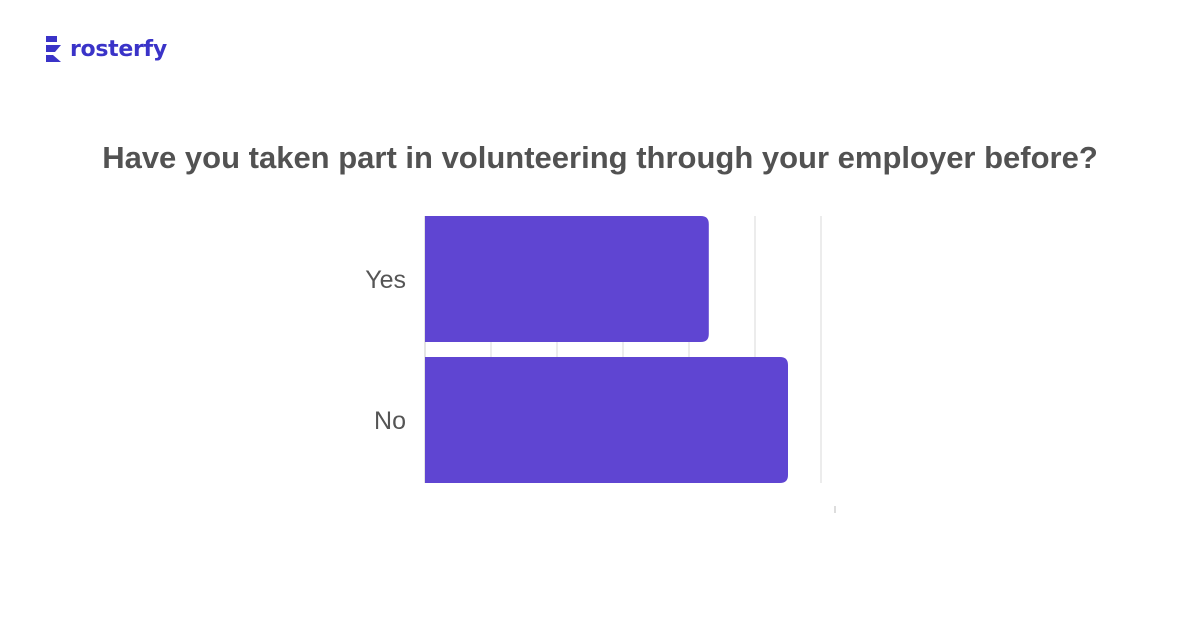  What do you see at coordinates (567, 279) in the screenshot?
I see `bar-yes` at bounding box center [567, 279].